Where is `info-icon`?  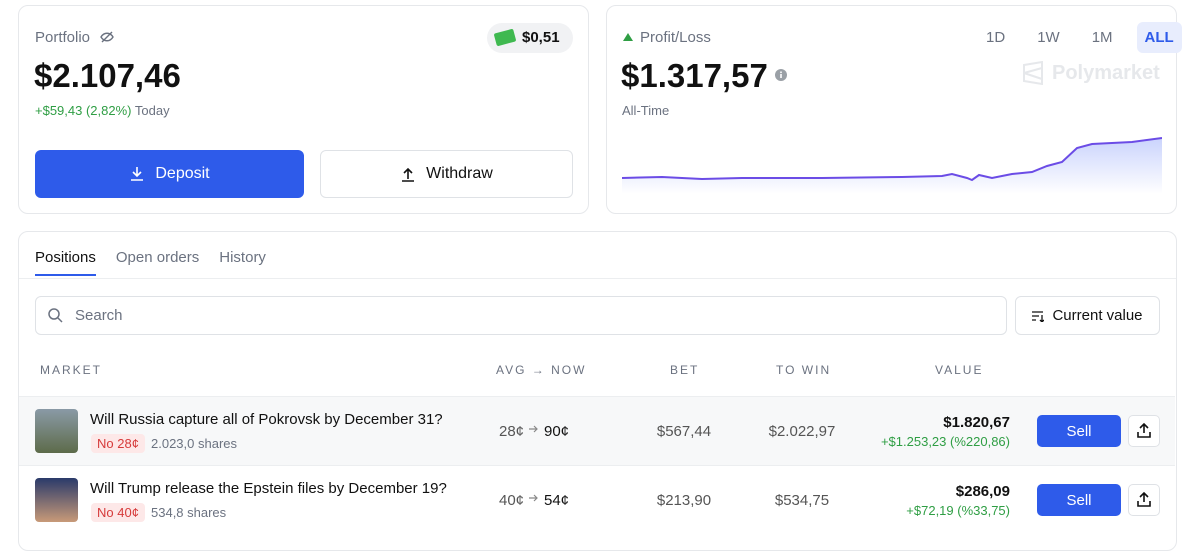
info-icon is located at coordinates (781, 75).